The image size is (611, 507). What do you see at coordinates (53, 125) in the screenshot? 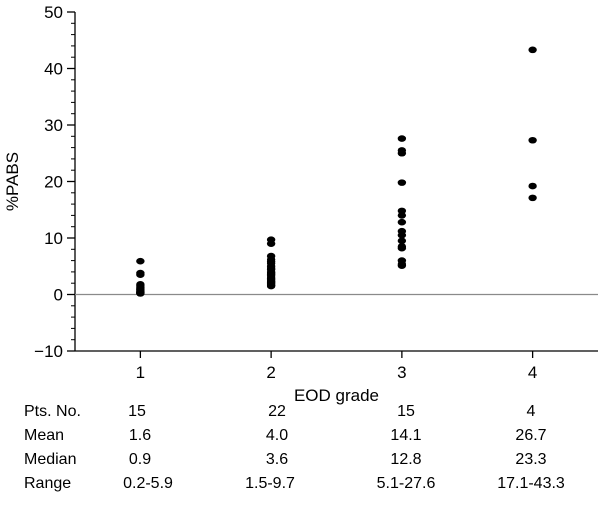
I see `y-tick-label: 30` at bounding box center [53, 125].